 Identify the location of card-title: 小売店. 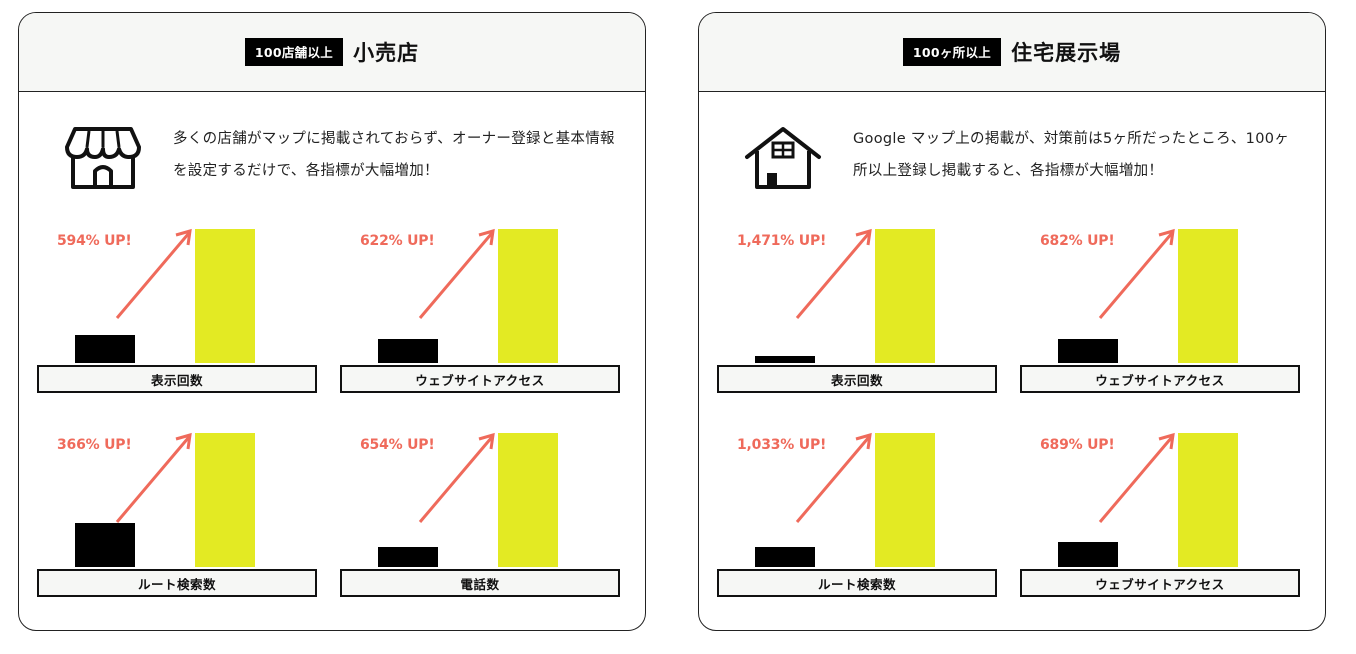
(386, 53).